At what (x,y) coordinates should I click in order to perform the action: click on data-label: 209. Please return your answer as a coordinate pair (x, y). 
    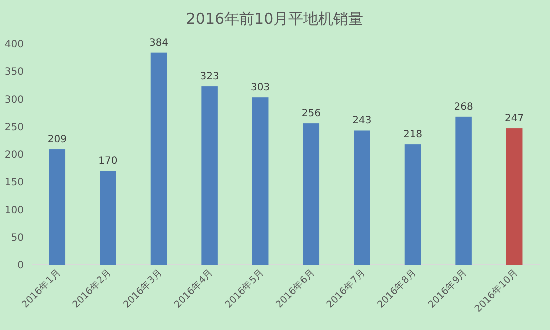
    Looking at the image, I should click on (57, 140).